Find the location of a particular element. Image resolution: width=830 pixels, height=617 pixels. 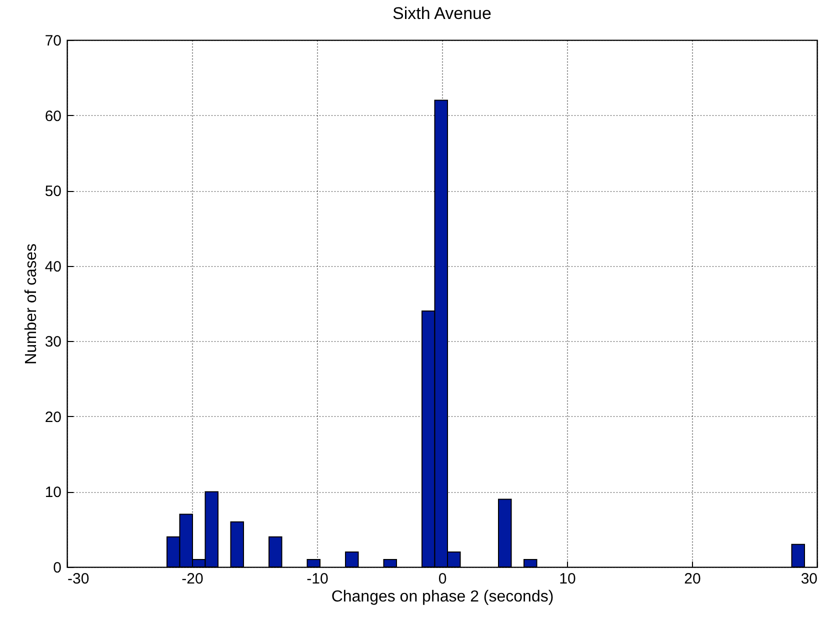

chart-title: Sixth Avenue is located at coordinates (442, 13).